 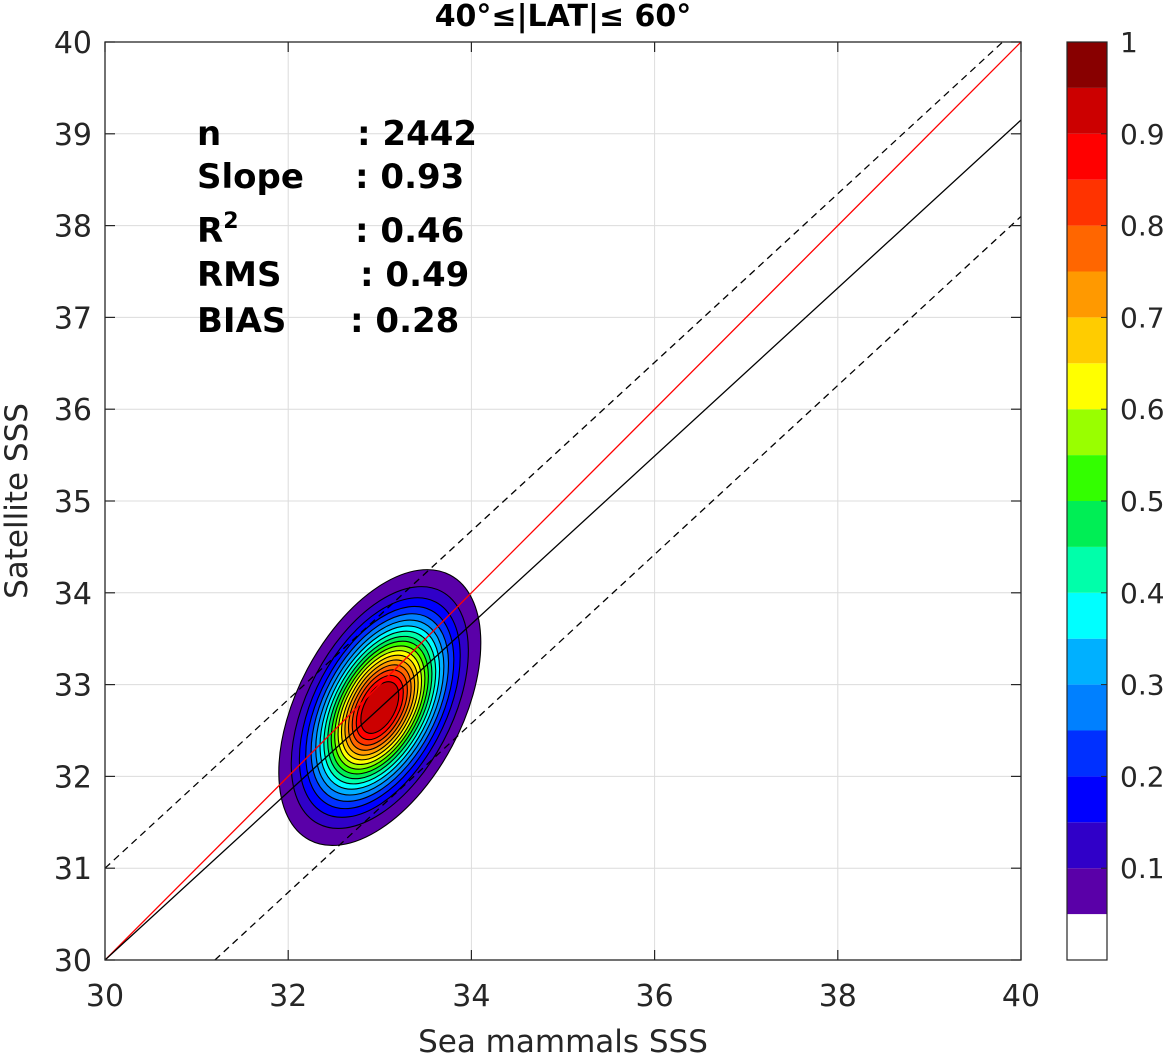 I want to click on colorbar-tick-label: 0.5, so click(x=1142, y=501).